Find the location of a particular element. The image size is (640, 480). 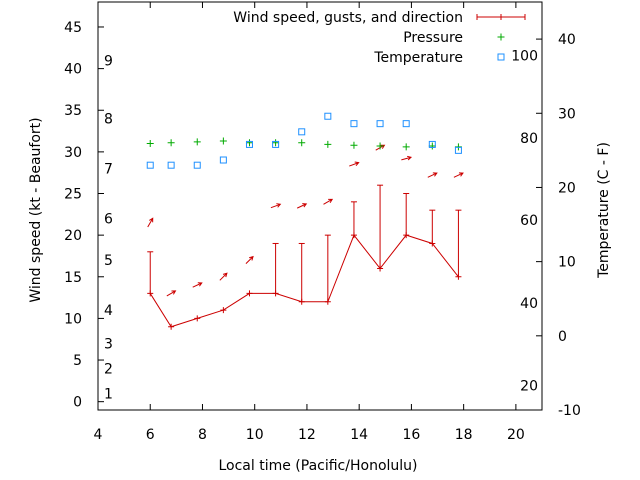

beaufort-label: 9 is located at coordinates (108, 61).